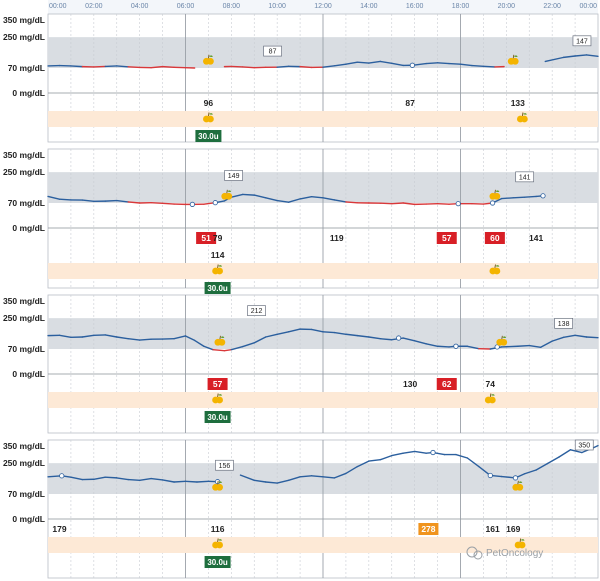  Describe the element at coordinates (140, 6) in the screenshot. I see `time-tick-label: 04:00` at that location.